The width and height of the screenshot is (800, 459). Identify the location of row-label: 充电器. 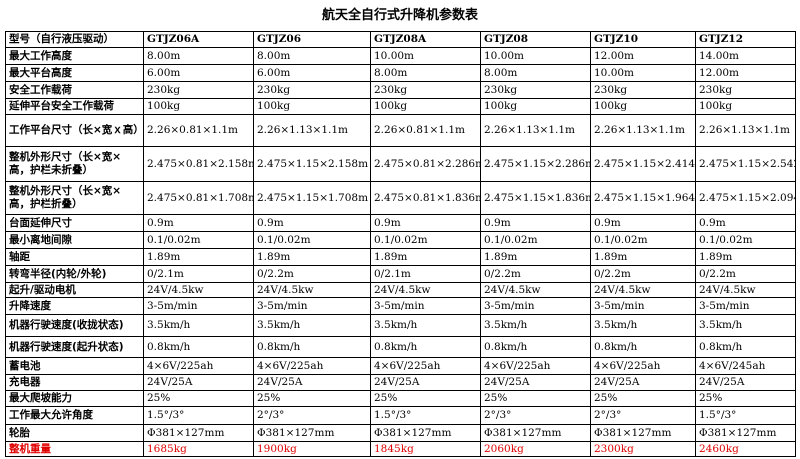
(74, 382).